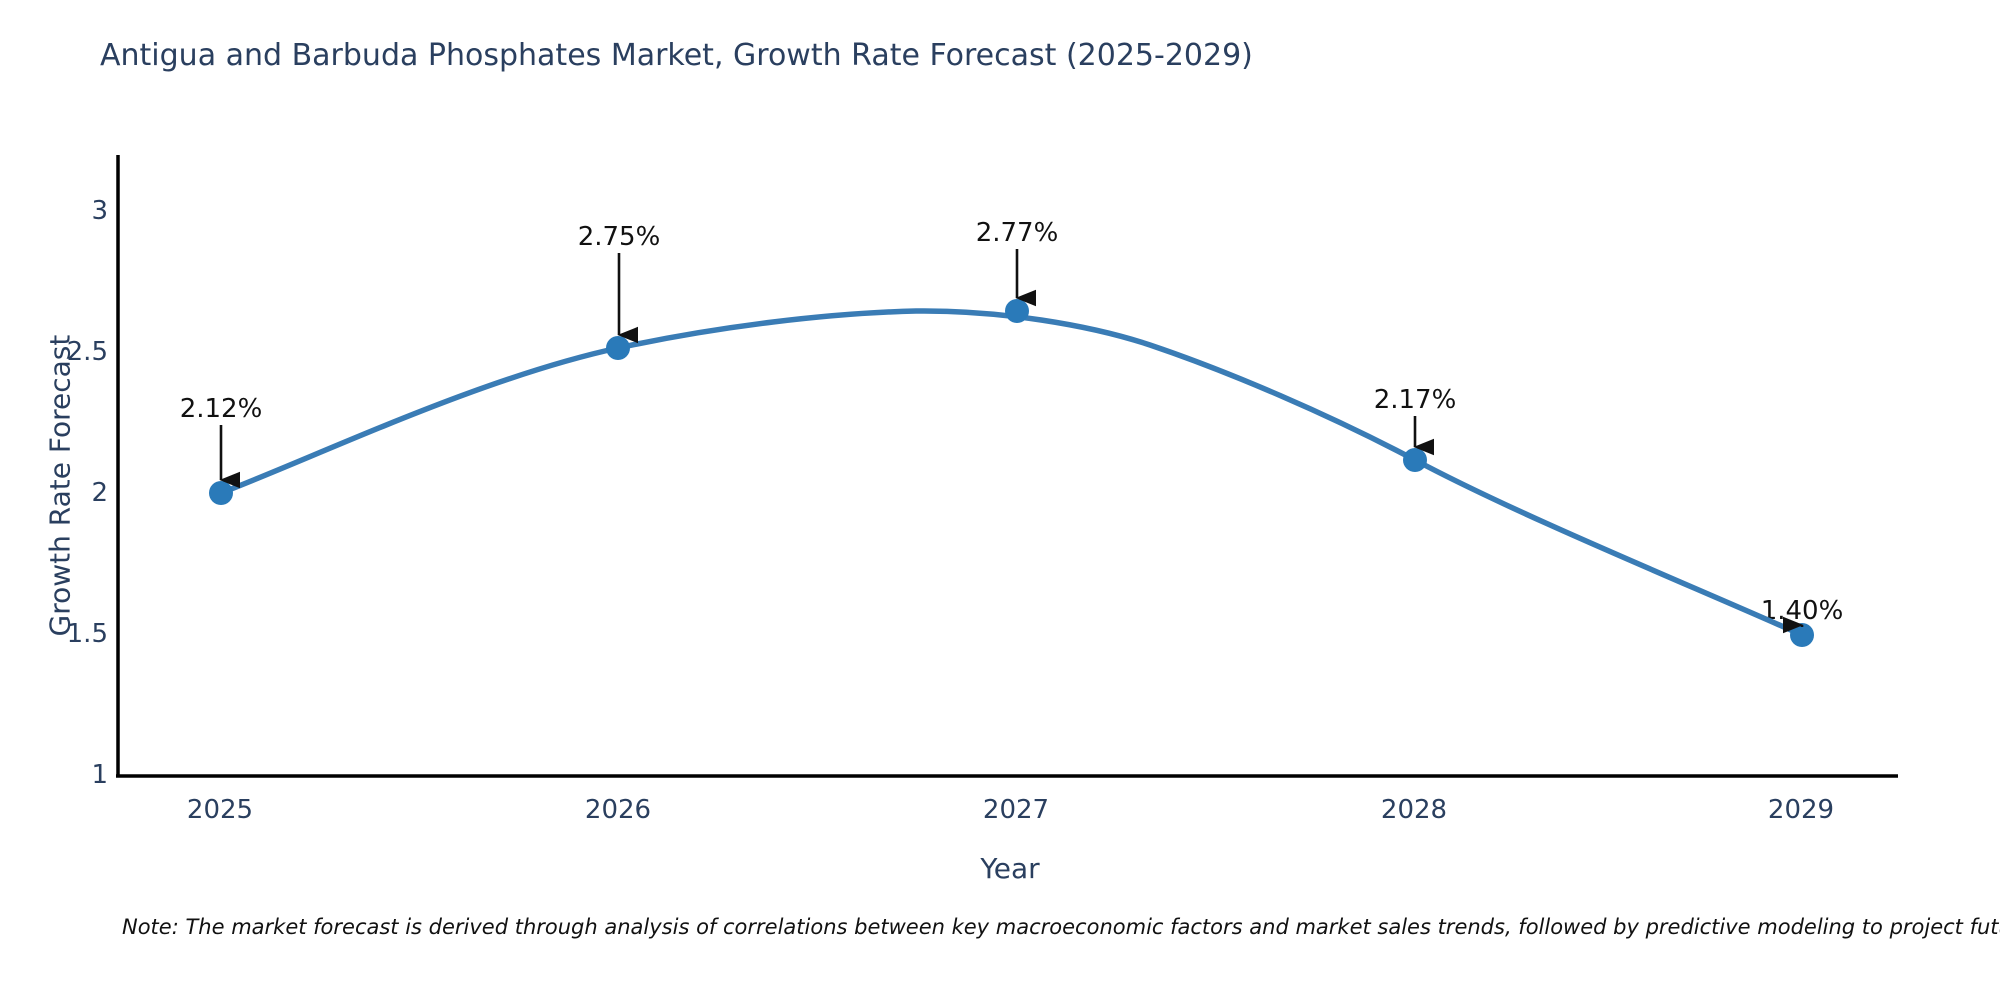 Image resolution: width=2000 pixels, height=1000 pixels. What do you see at coordinates (1010, 868) in the screenshot?
I see `x-axis-label: Year` at bounding box center [1010, 868].